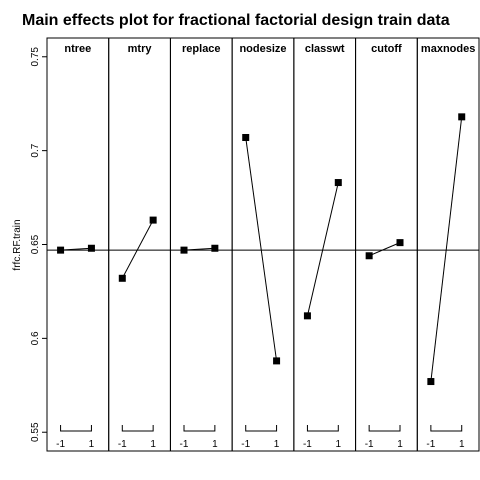  What do you see at coordinates (35, 150) in the screenshot?
I see `y-tick-label: 0.7` at bounding box center [35, 150].